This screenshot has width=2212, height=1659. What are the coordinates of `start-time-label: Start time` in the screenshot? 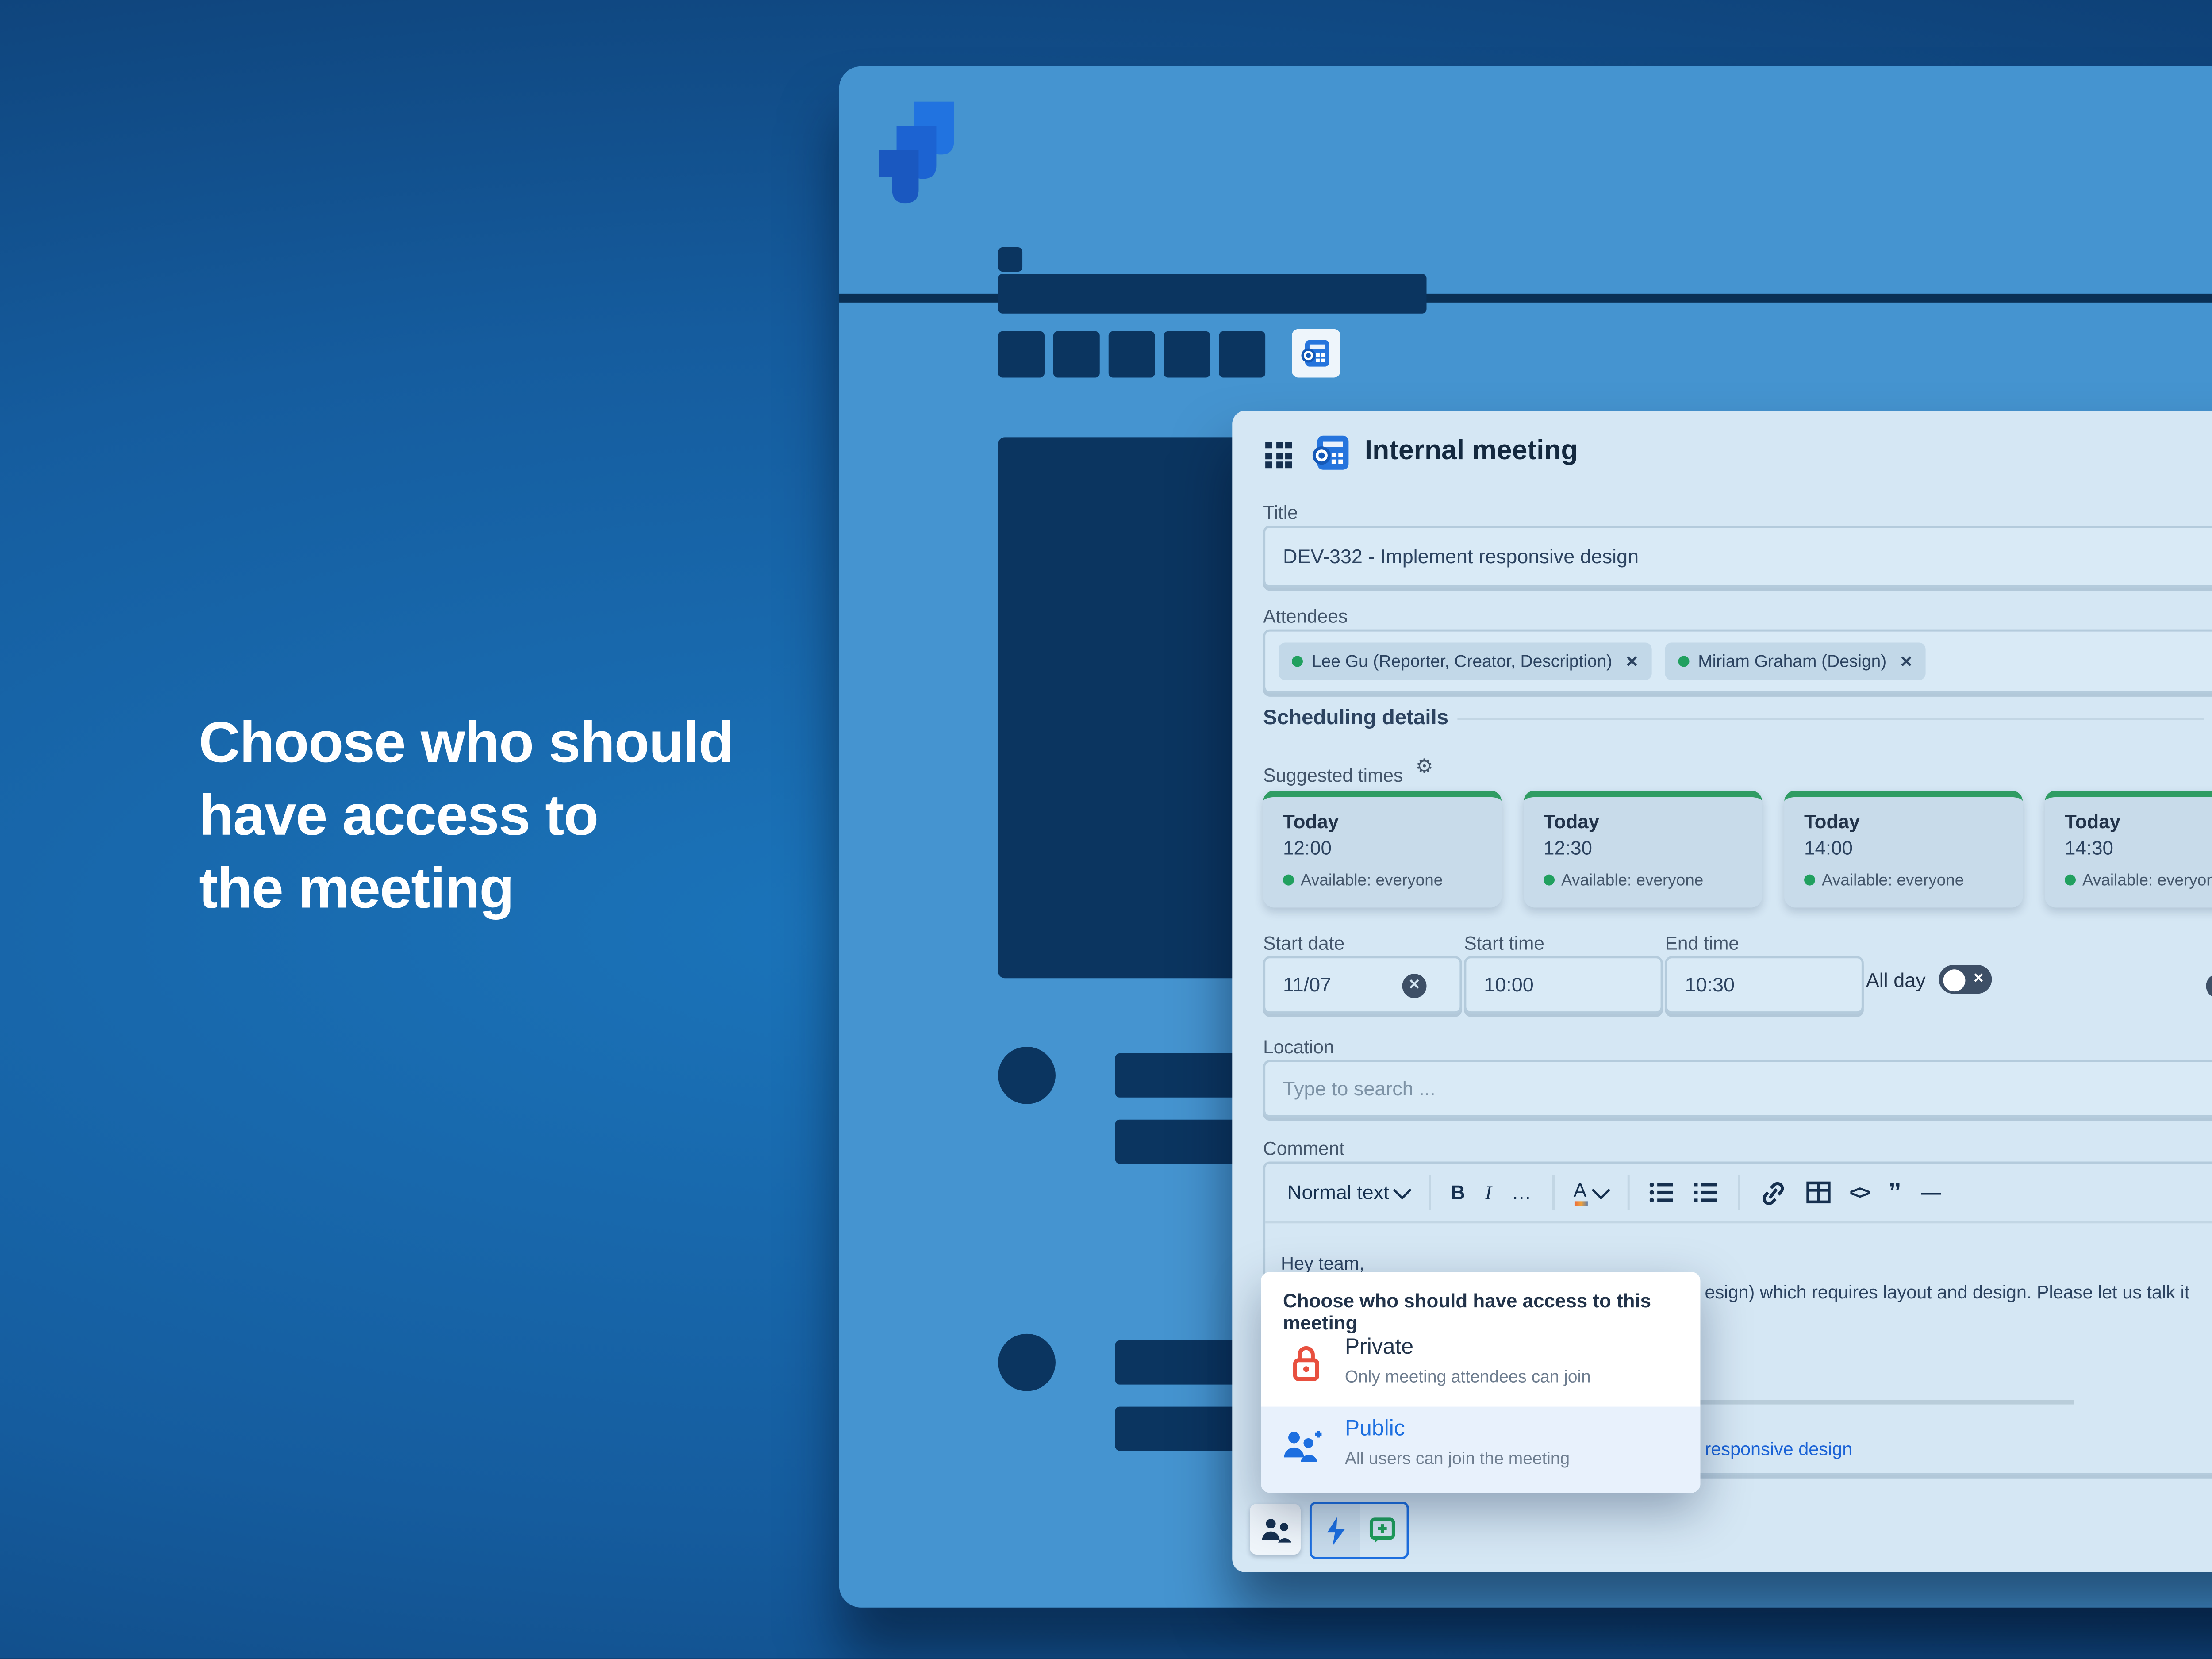 It's located at (1504, 943).